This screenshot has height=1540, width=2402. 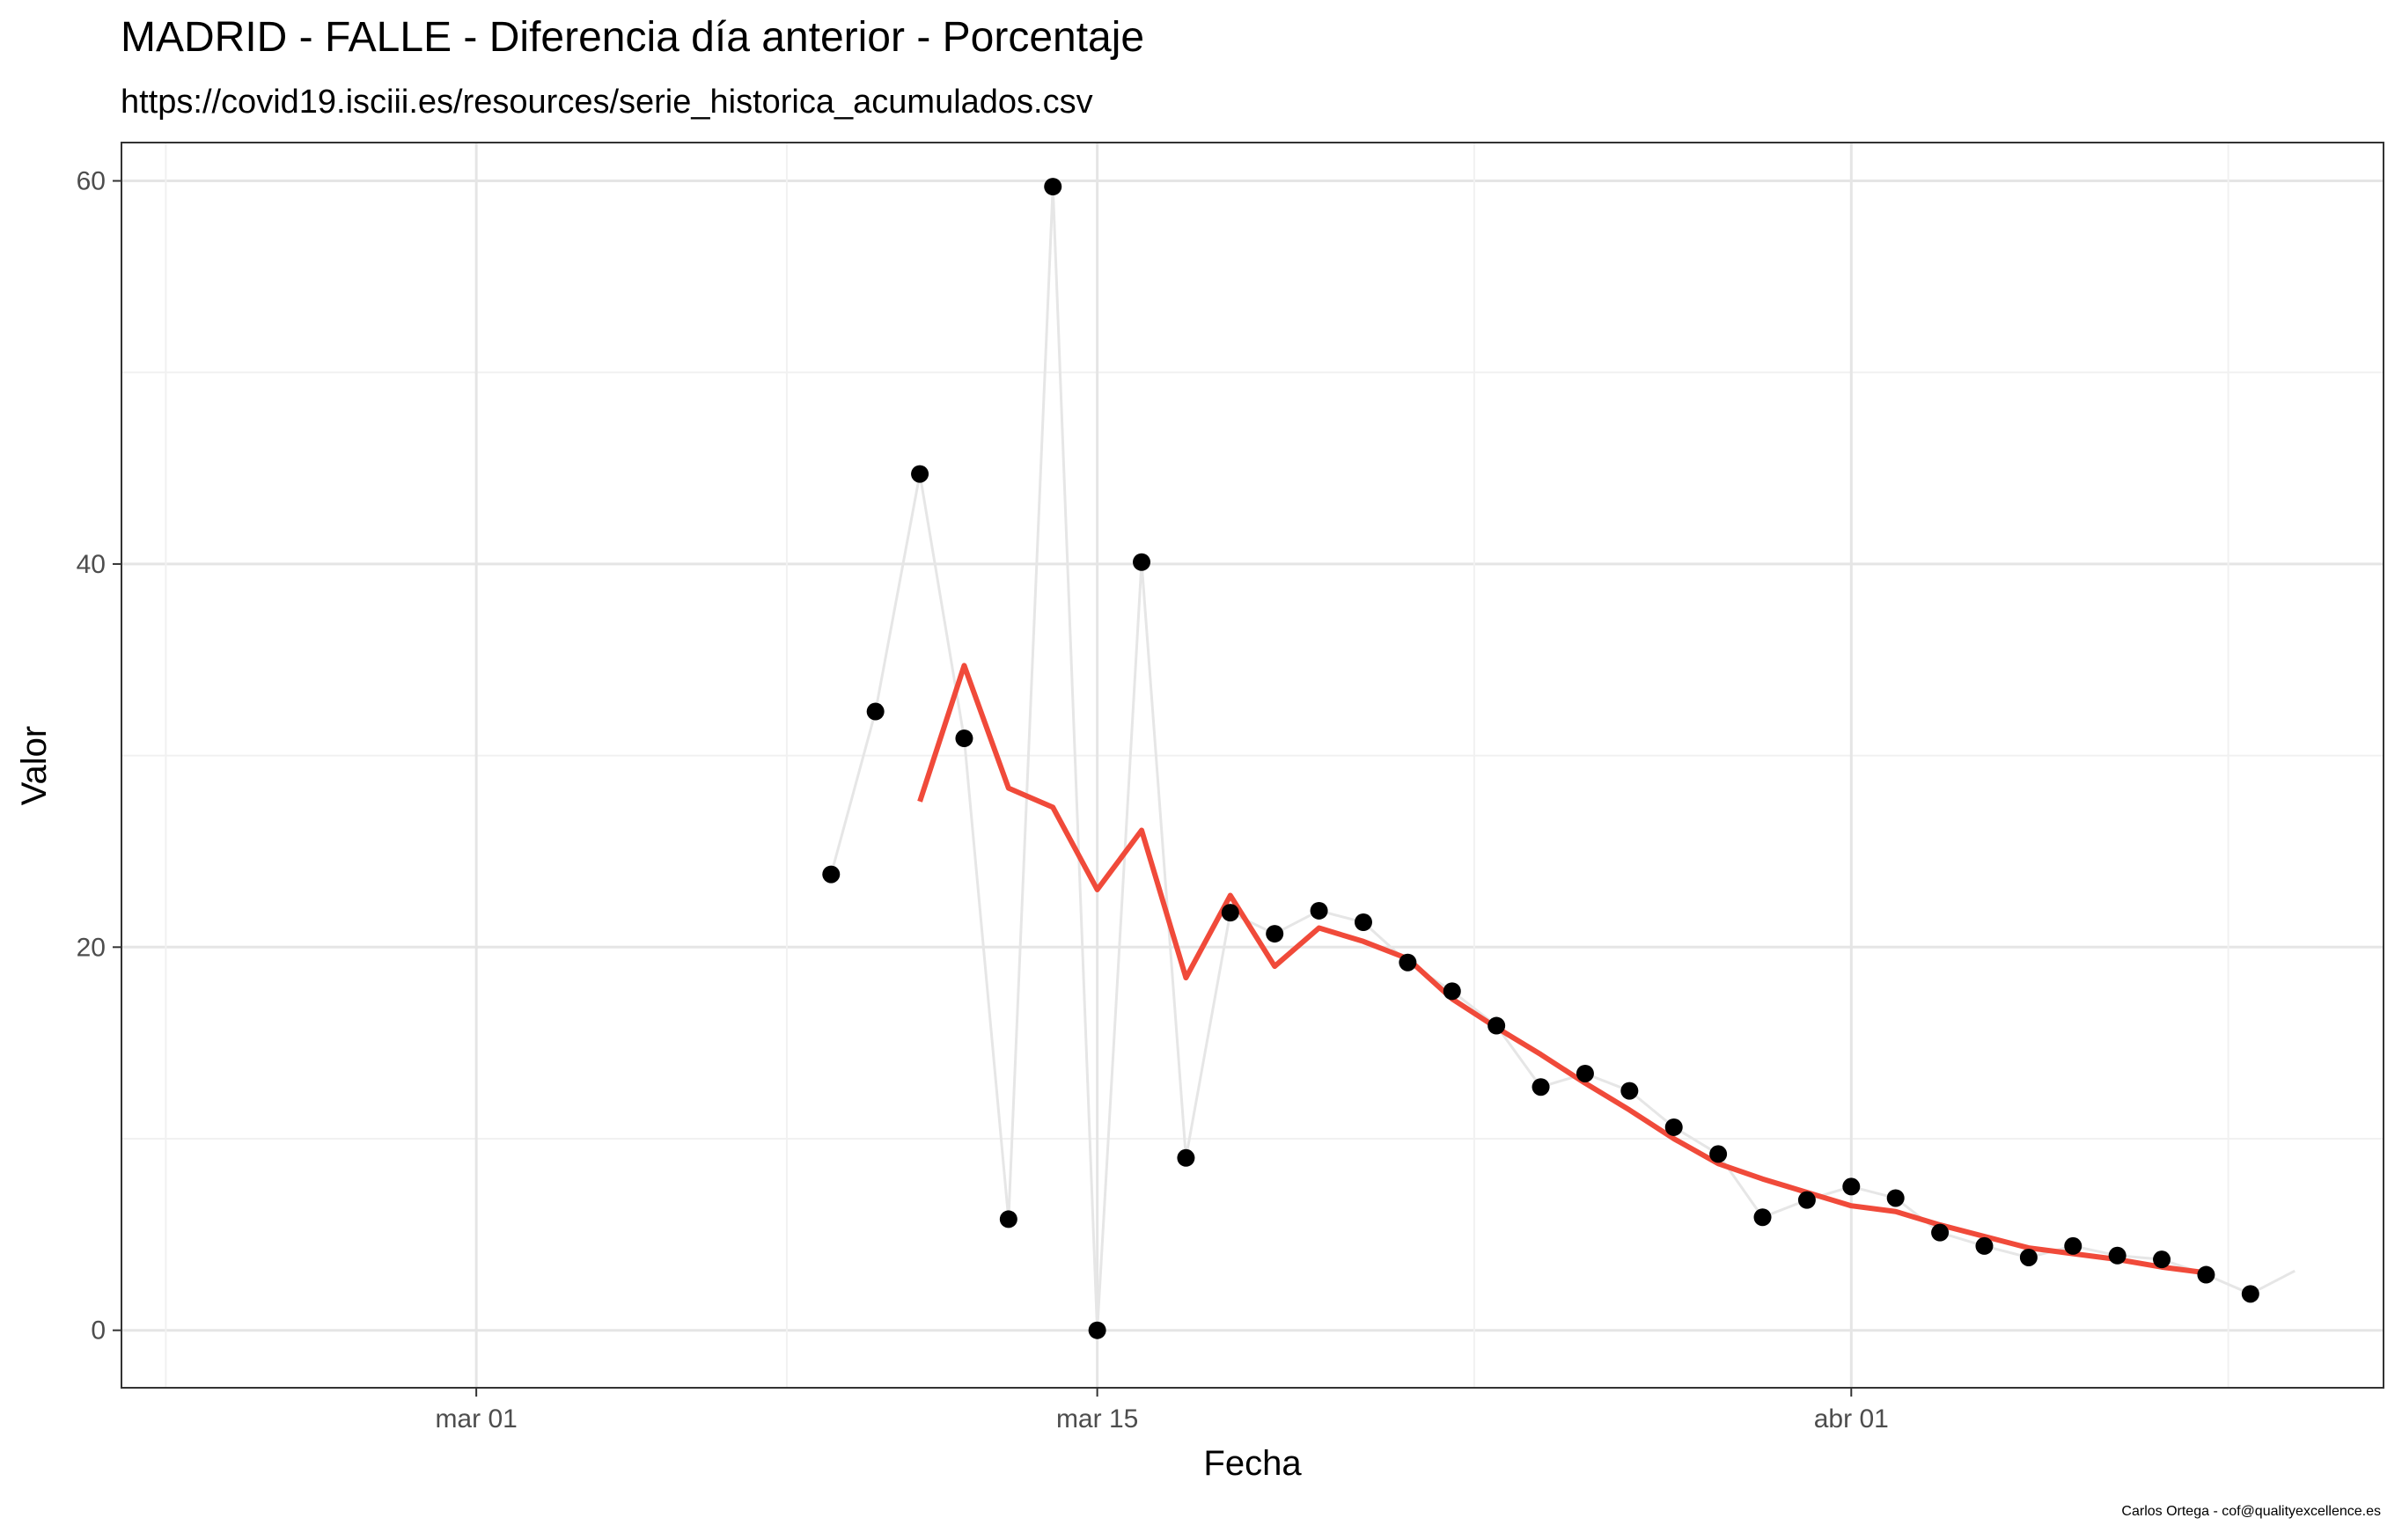 What do you see at coordinates (476, 1419) in the screenshot?
I see `x-tick-label: mar 01` at bounding box center [476, 1419].